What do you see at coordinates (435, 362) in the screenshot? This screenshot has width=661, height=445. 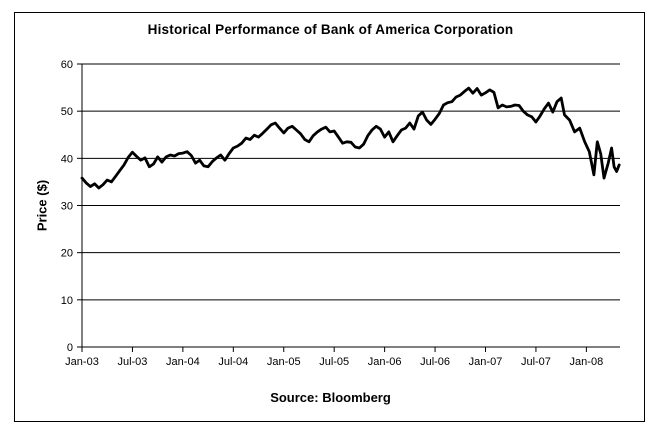 I see `x-tick-label: Jul-06` at bounding box center [435, 362].